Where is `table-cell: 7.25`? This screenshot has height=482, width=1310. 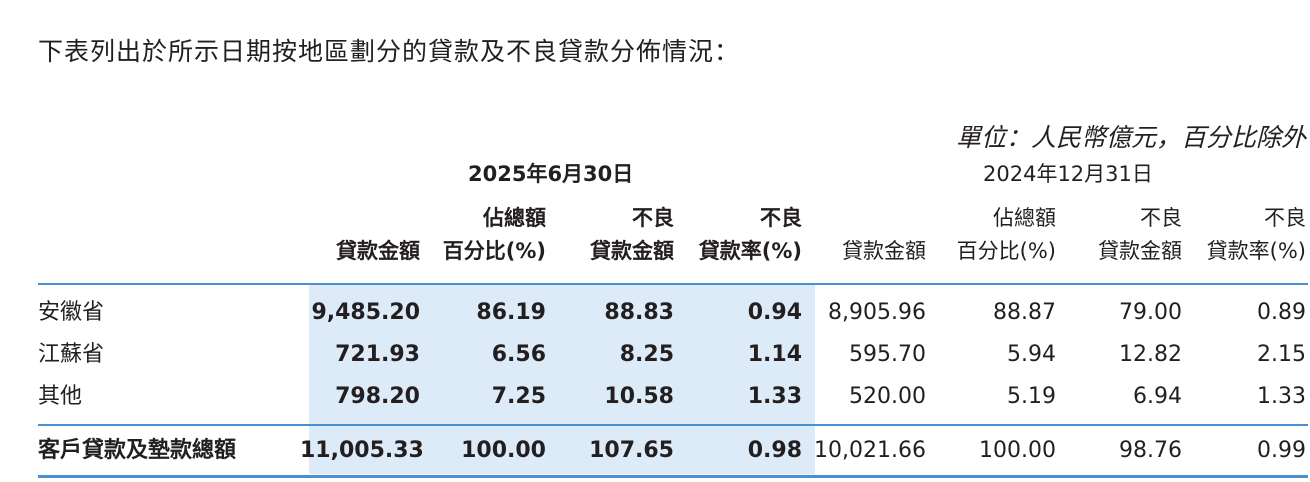 table-cell: 7.25 is located at coordinates (518, 396).